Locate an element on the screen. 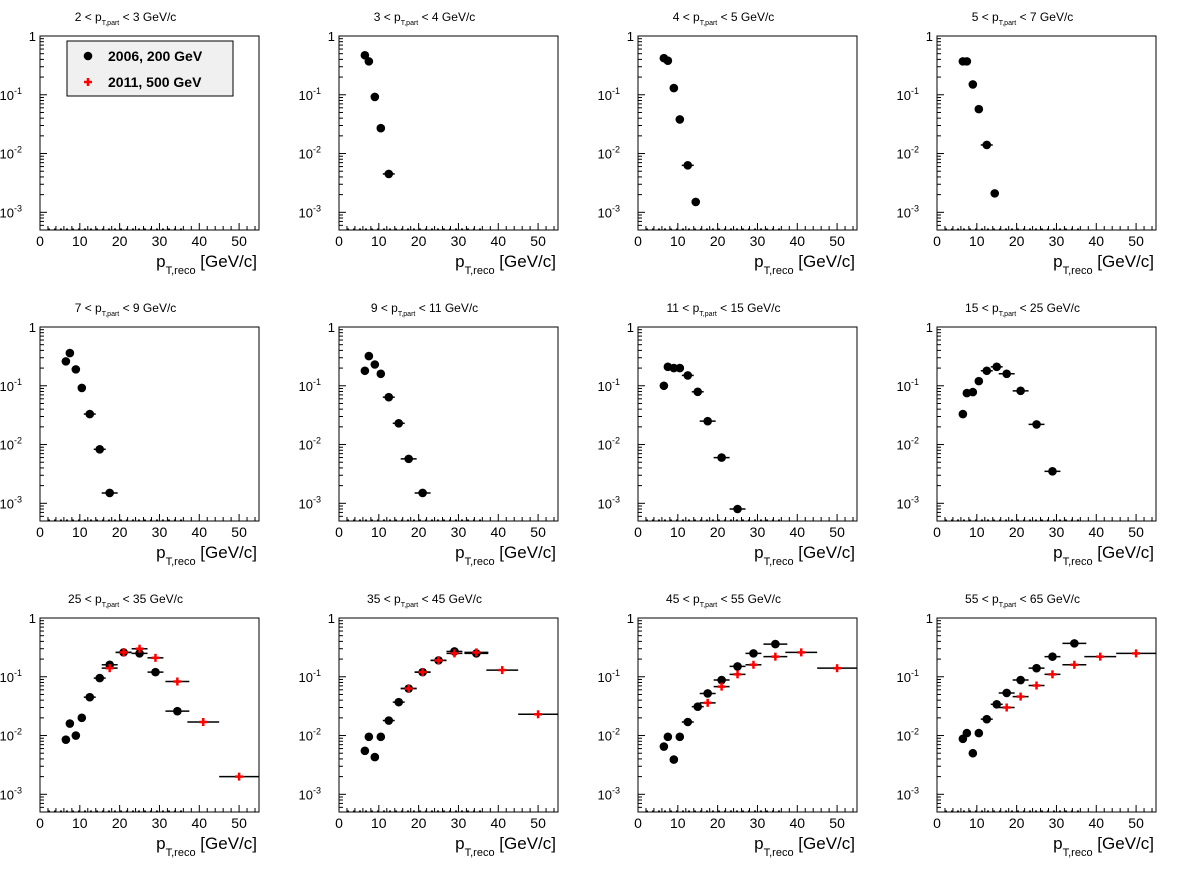  panel-title: 35 < pT,part < 45 GeV/c is located at coordinates (424, 600).